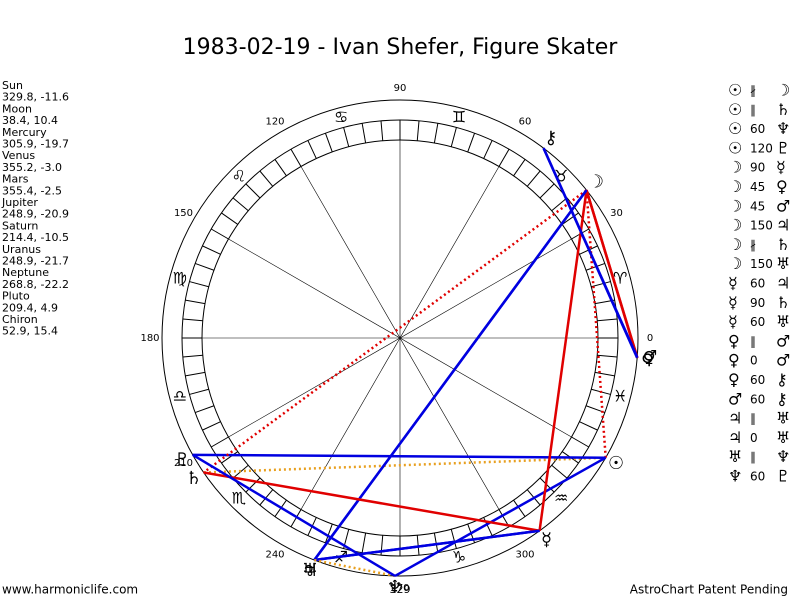 This screenshot has height=604, width=800. Describe the element at coordinates (525, 121) in the screenshot. I see `degree-label: 60` at that location.